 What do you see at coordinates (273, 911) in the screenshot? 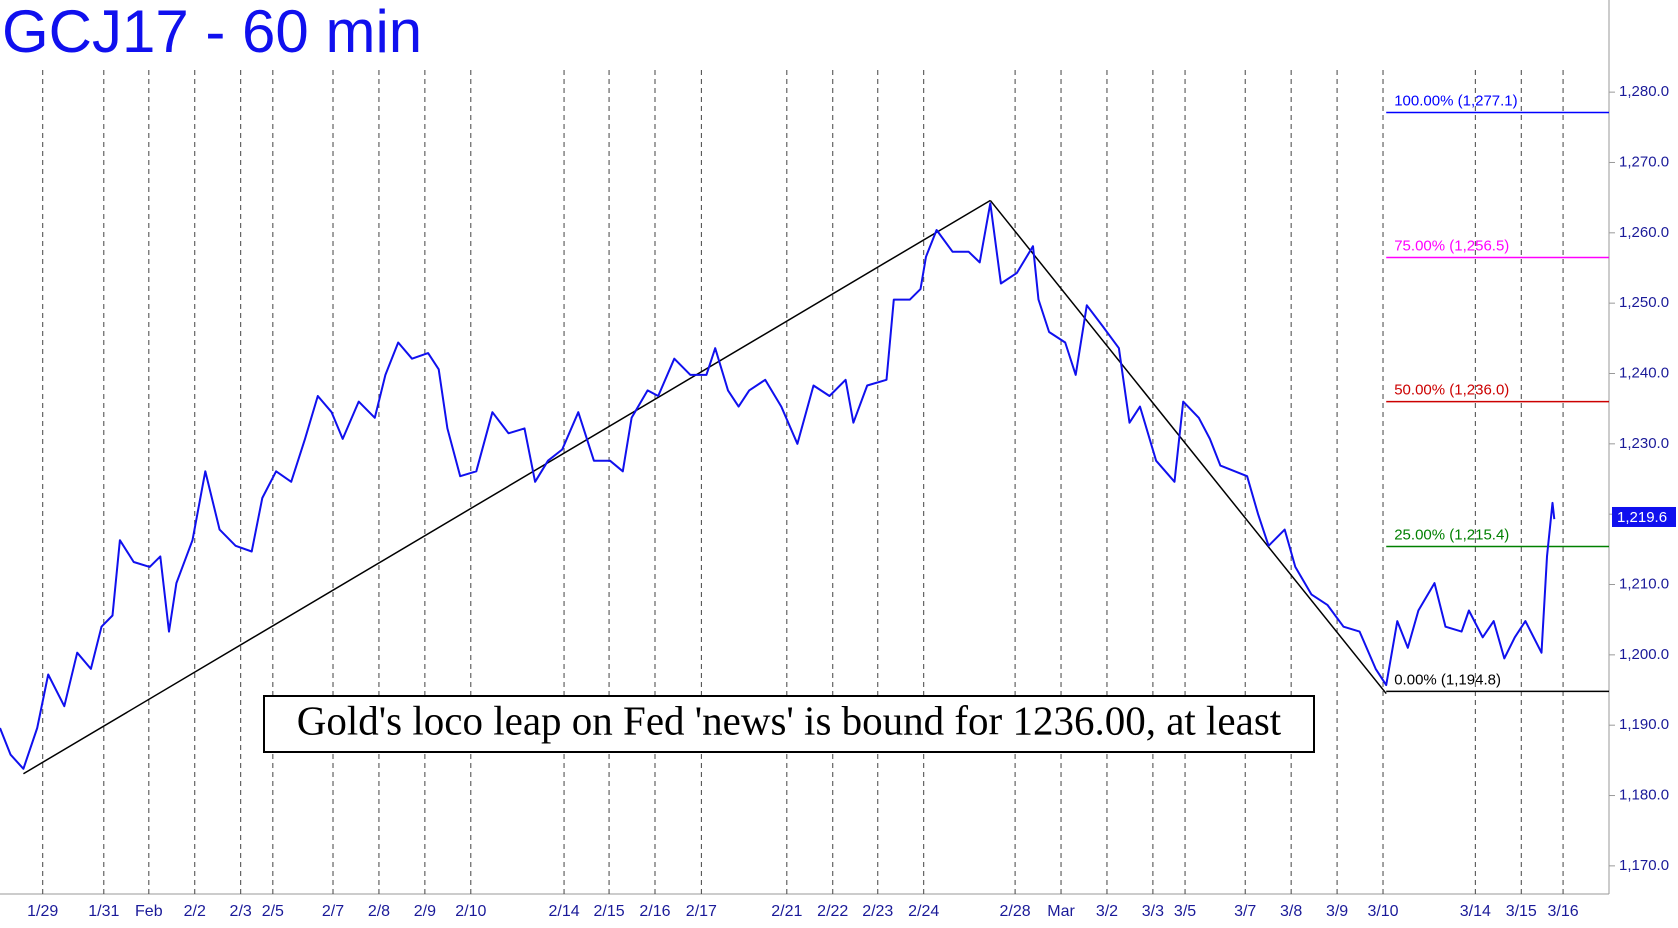
I see `x-tick-label: 2/5` at bounding box center [273, 911].